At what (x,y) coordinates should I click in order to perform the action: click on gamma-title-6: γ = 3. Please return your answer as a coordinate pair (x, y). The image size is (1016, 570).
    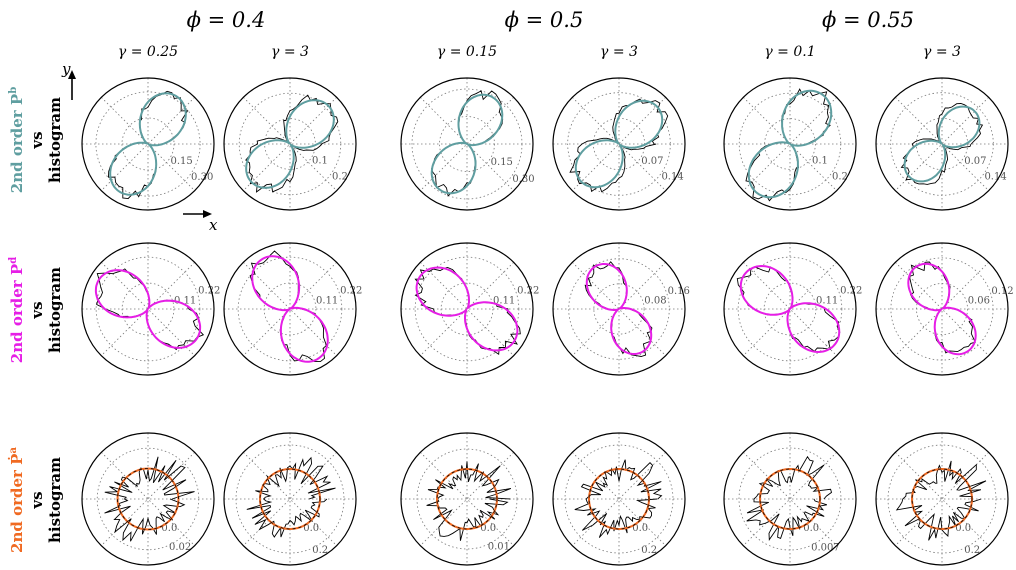
    Looking at the image, I should click on (942, 52).